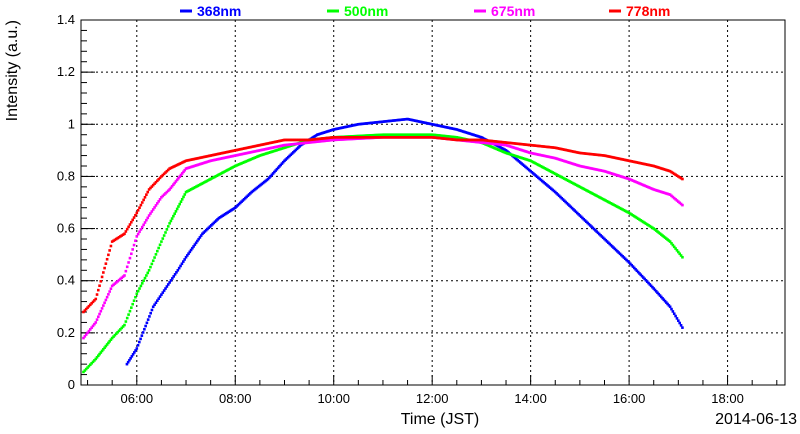 Image resolution: width=800 pixels, height=434 pixels. I want to click on x-tick-label: 14:00, so click(530, 398).